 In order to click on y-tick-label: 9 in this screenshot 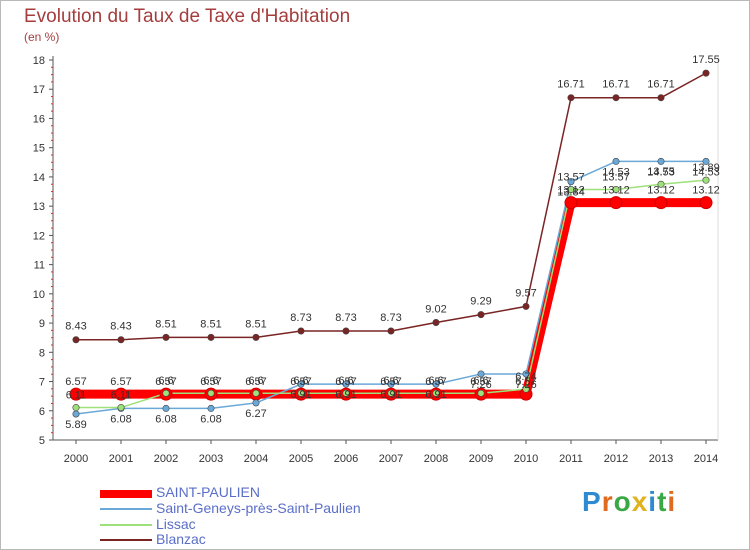, I will do `click(42, 324)`.